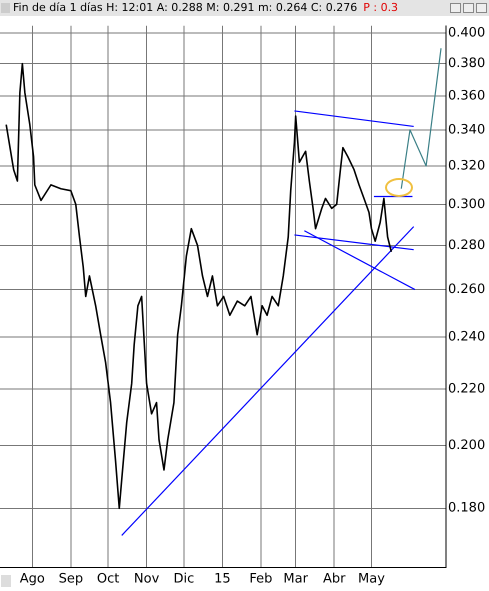 The width and height of the screenshot is (489, 591). What do you see at coordinates (467, 130) in the screenshot?
I see `y-tick-label: 0.340` at bounding box center [467, 130].